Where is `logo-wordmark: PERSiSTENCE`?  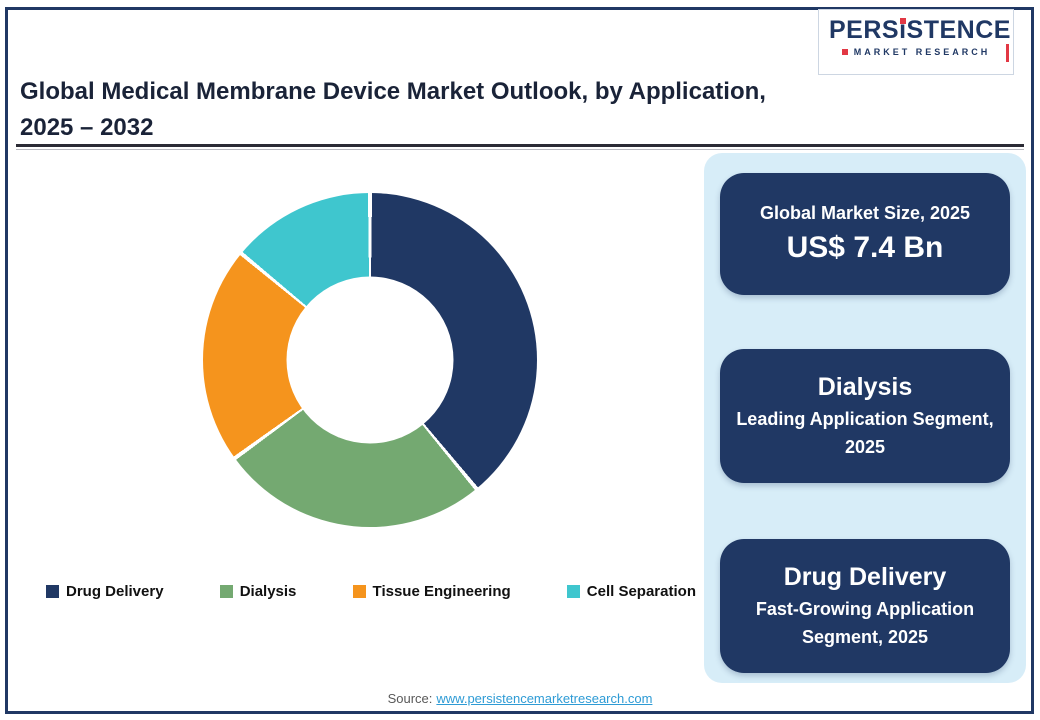 logo-wordmark: PERSiSTENCE is located at coordinates (919, 30).